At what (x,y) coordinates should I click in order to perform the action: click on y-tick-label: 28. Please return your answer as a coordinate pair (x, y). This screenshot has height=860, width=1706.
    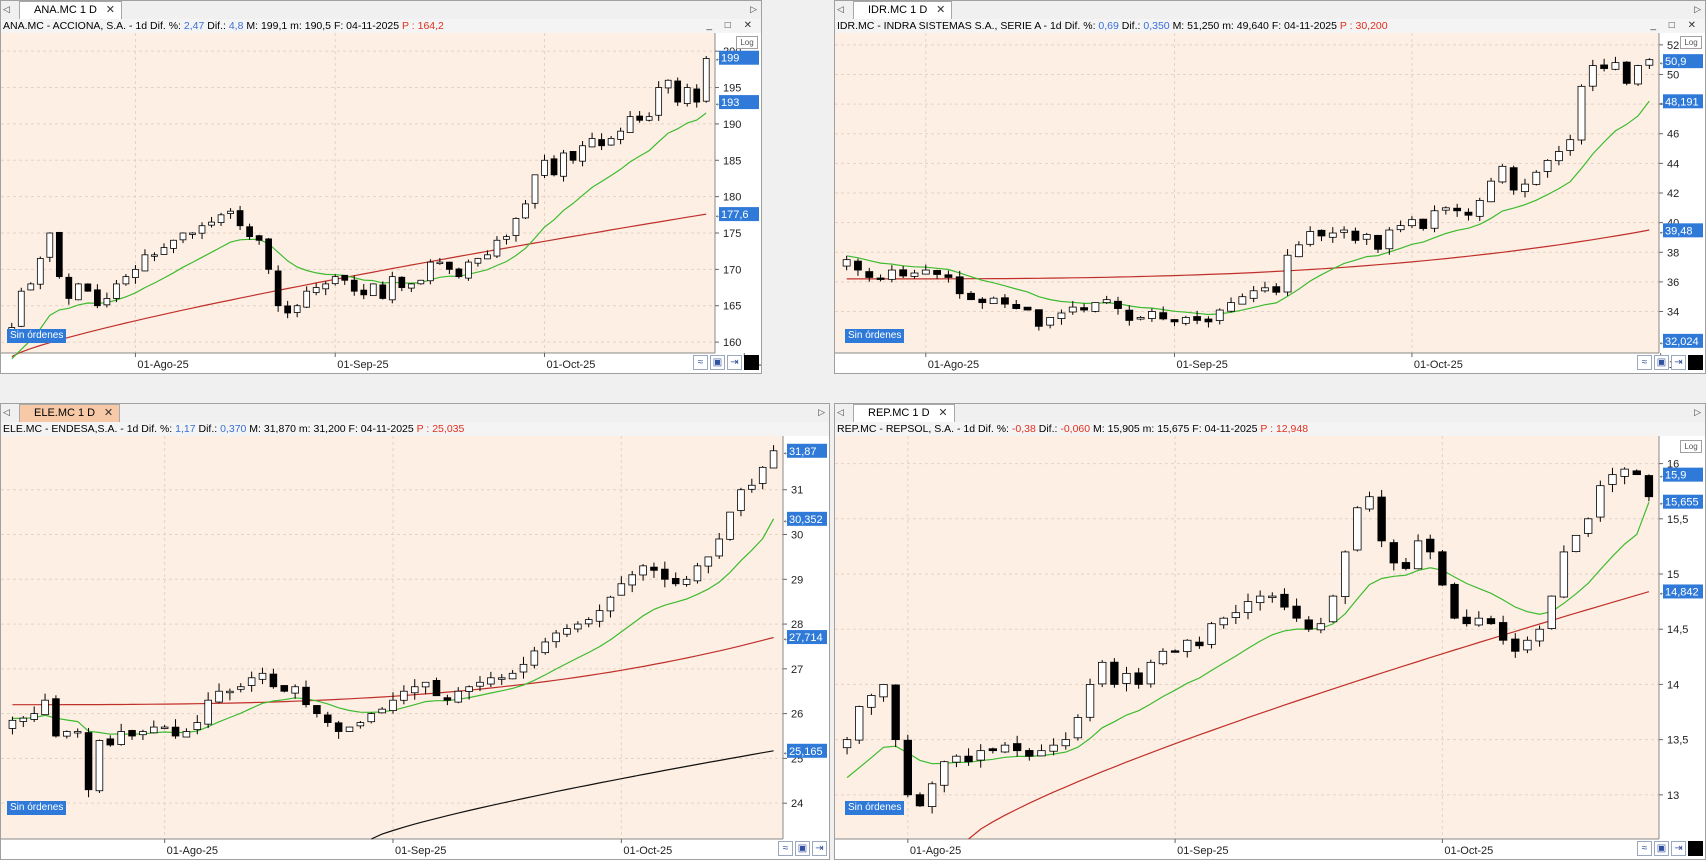
    Looking at the image, I should click on (797, 625).